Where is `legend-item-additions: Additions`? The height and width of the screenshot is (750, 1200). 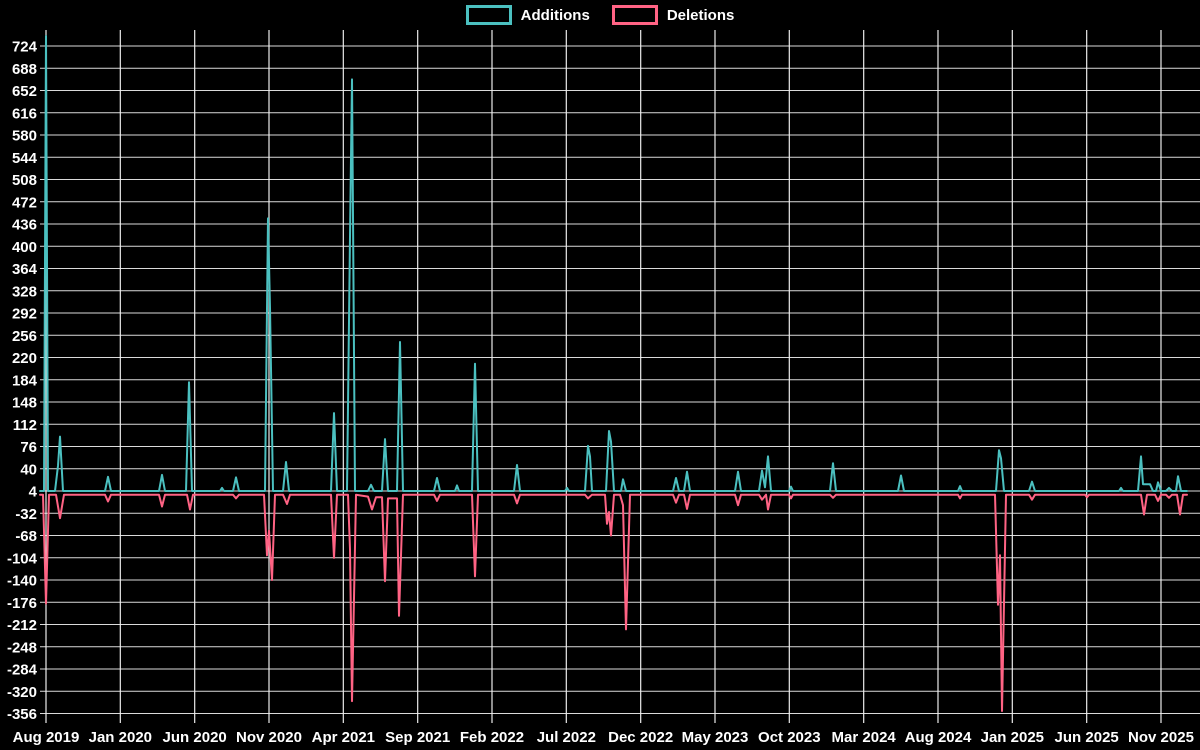
legend-item-additions: Additions is located at coordinates (527, 15).